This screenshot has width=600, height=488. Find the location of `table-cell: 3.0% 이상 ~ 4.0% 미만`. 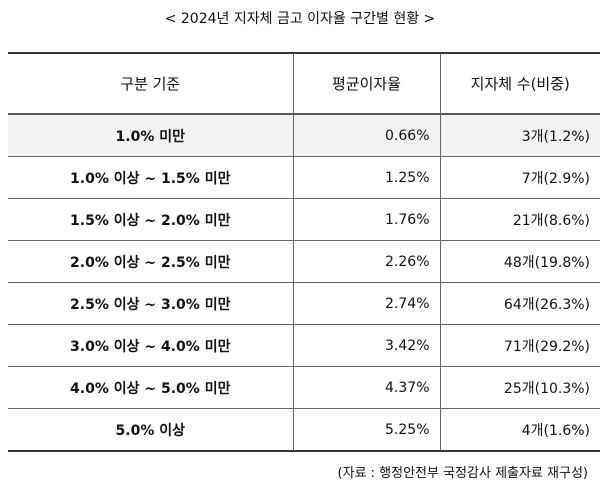

table-cell: 3.0% 이상 ~ 4.0% 미만 is located at coordinates (150, 345).